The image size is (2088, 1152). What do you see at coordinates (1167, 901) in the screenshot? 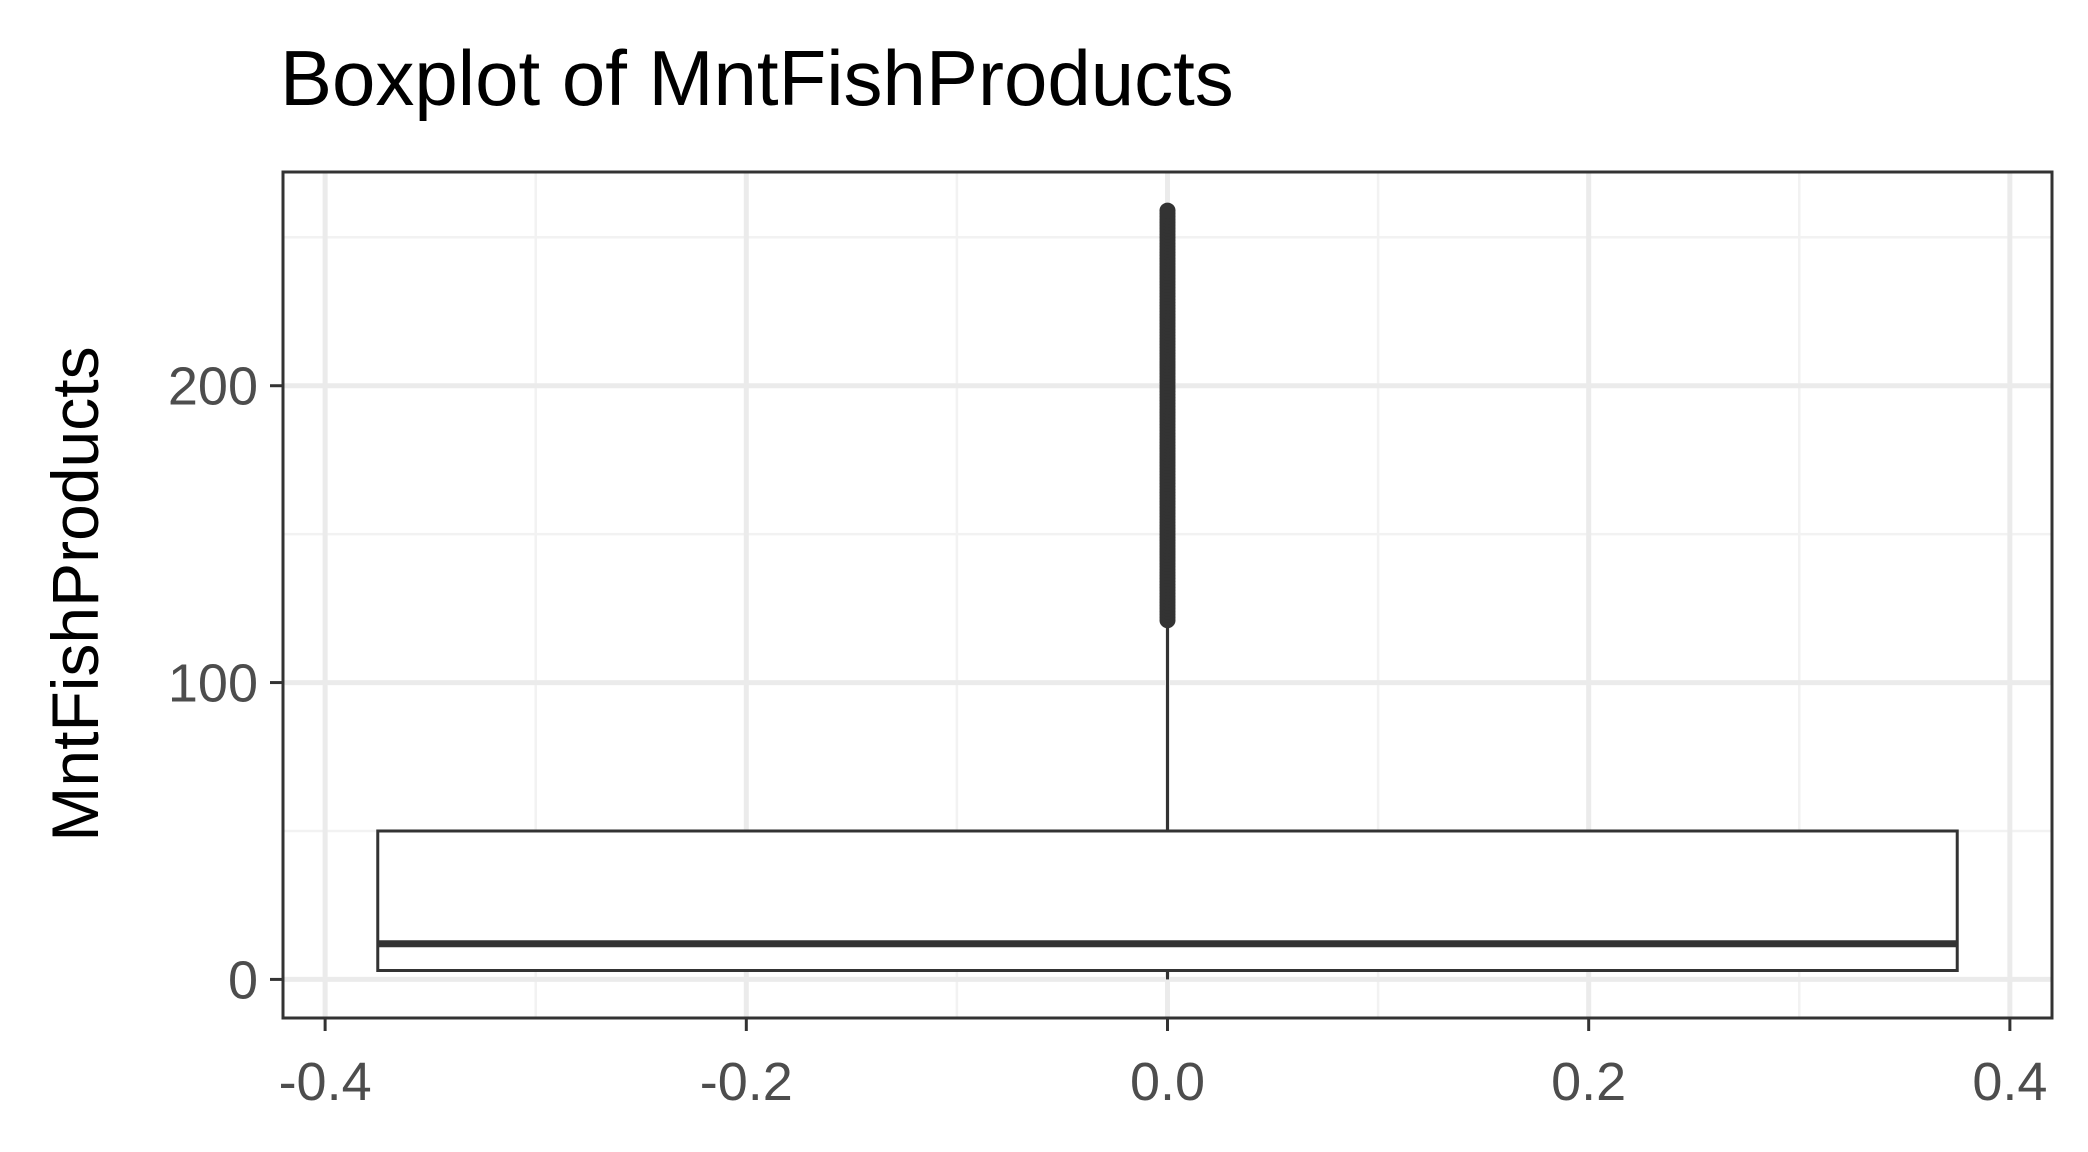
I see `box-iqr` at bounding box center [1167, 901].